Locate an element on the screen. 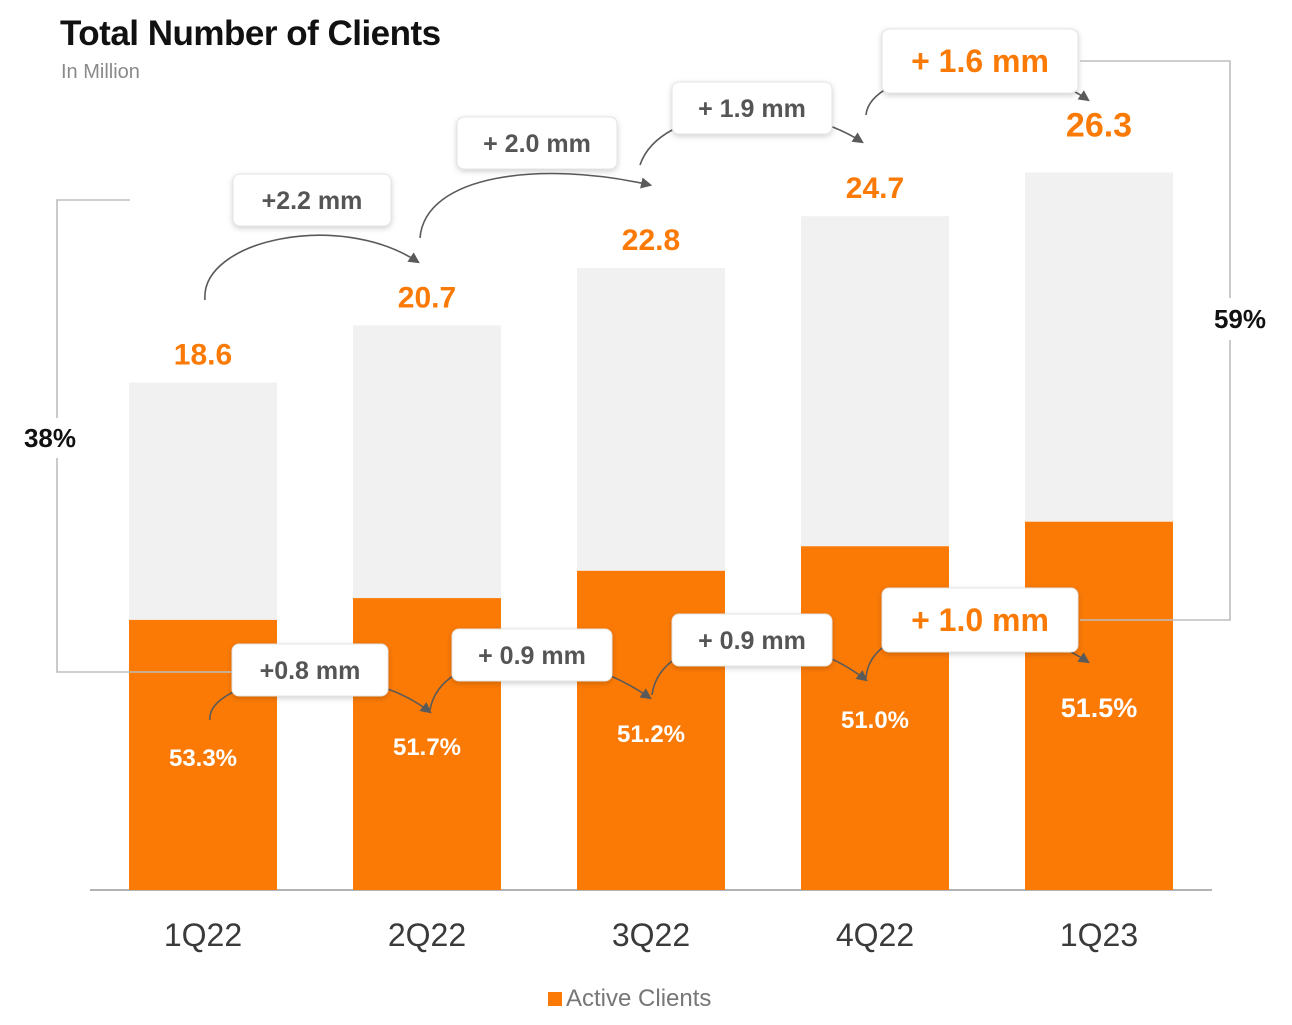 The image size is (1292, 1025). total-label-2Q22: 20.7 is located at coordinates (427, 297).